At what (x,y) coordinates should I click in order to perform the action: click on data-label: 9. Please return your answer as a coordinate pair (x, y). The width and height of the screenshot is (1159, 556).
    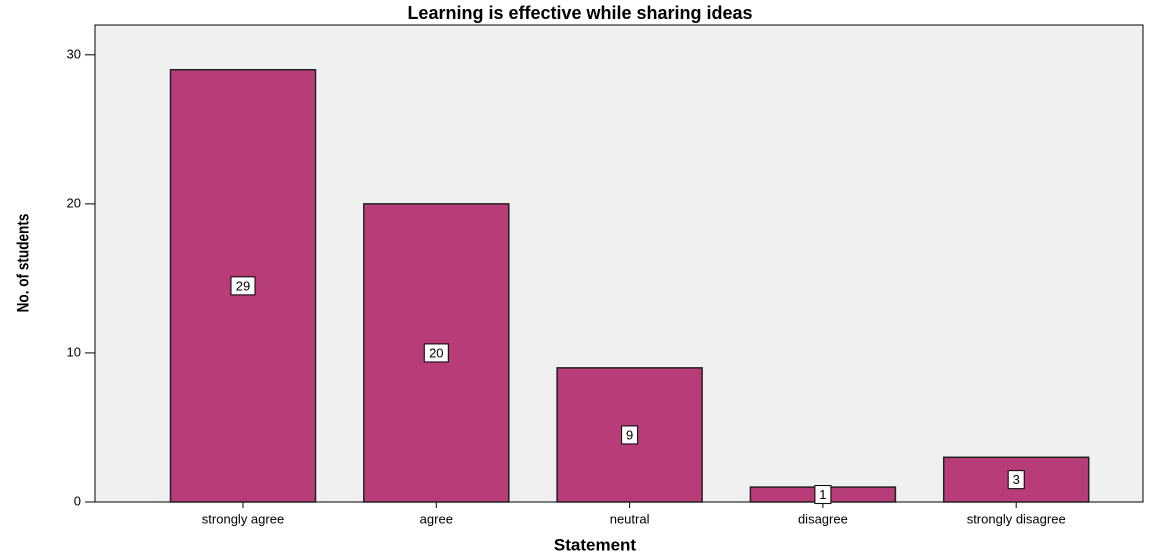
    Looking at the image, I should click on (629, 434).